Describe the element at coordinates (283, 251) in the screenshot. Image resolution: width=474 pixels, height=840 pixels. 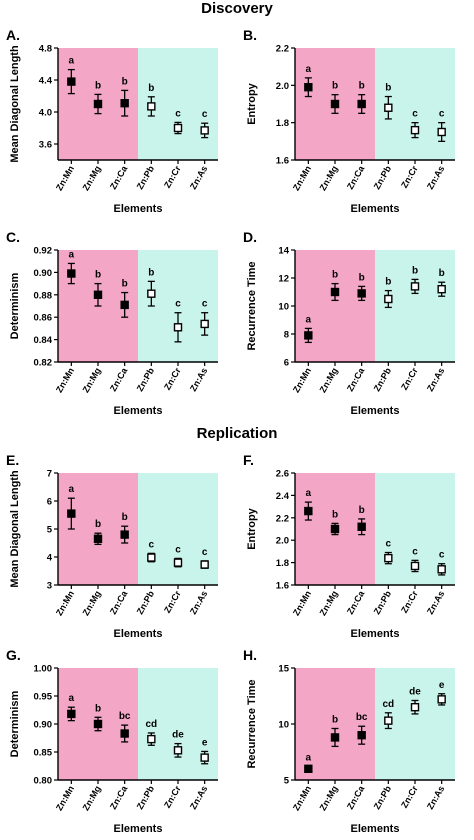
I see `y-tick-label: 14` at that location.